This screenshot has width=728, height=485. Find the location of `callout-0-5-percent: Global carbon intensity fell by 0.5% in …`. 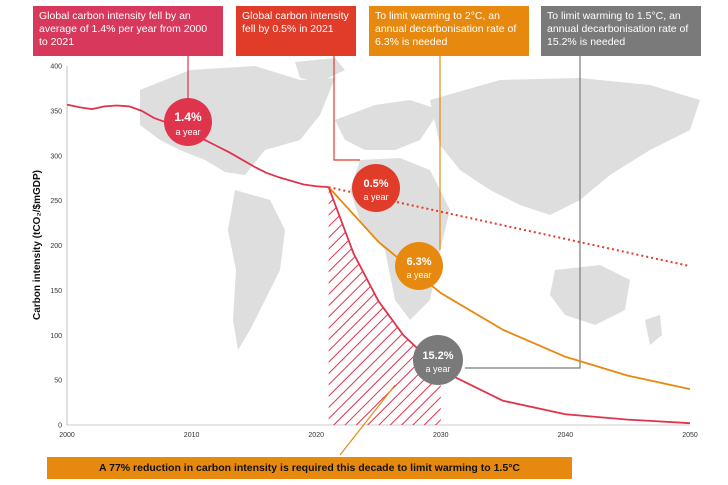

callout-0-5-percent: Global carbon intensity fell by 0.5% in … is located at coordinates (296, 31).